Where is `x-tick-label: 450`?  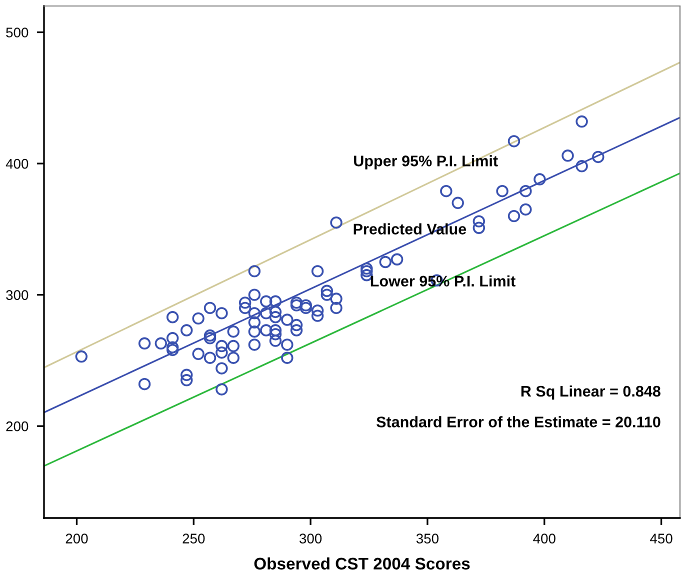
x-tick-label: 450 is located at coordinates (661, 539).